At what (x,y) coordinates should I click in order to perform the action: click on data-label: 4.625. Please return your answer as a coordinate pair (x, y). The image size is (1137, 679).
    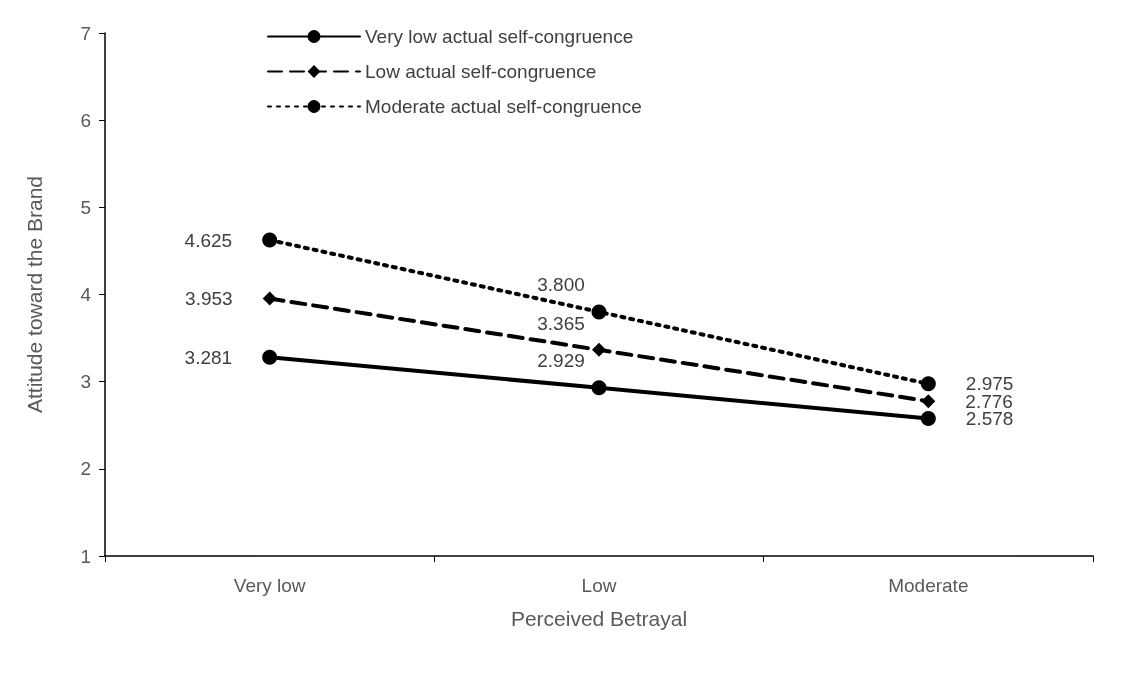
    Looking at the image, I should click on (208, 240).